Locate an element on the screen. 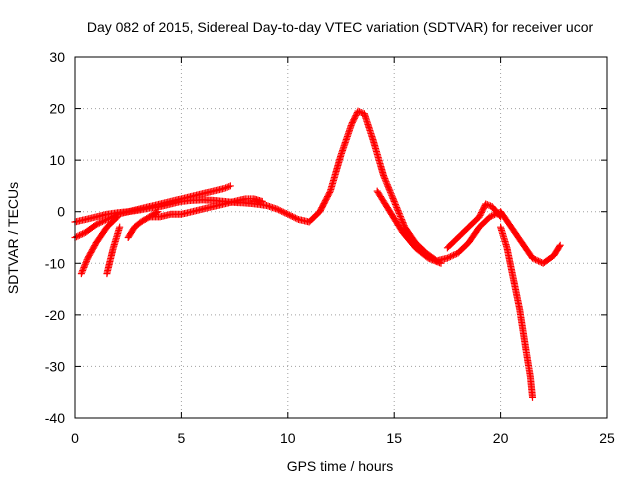 The image size is (640, 480). y-tick-label: 0 is located at coordinates (61, 212).